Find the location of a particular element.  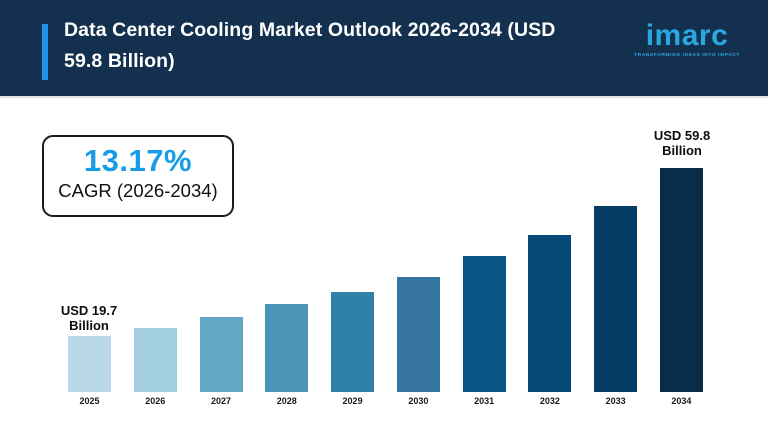

bar-column-2030: 2030 is located at coordinates (418, 341).